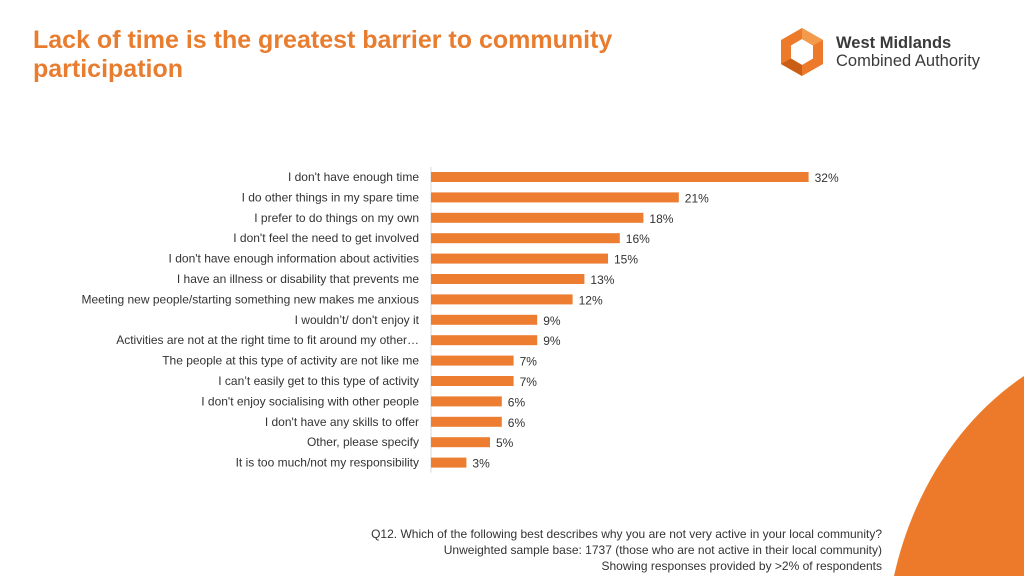 The height and width of the screenshot is (576, 1024). Describe the element at coordinates (626, 260) in the screenshot. I see `value-label: 15%` at that location.